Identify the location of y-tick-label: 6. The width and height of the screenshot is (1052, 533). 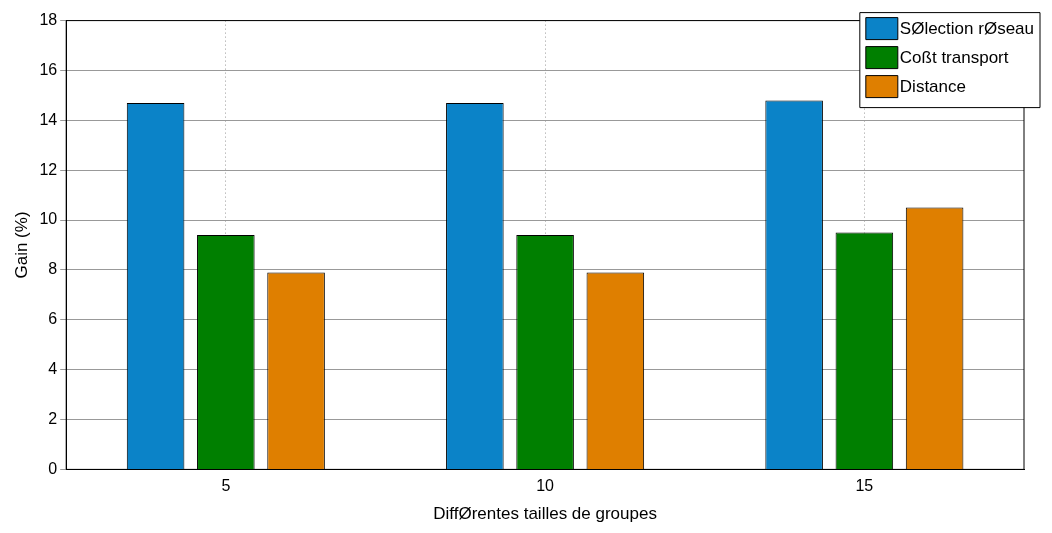
(53, 319).